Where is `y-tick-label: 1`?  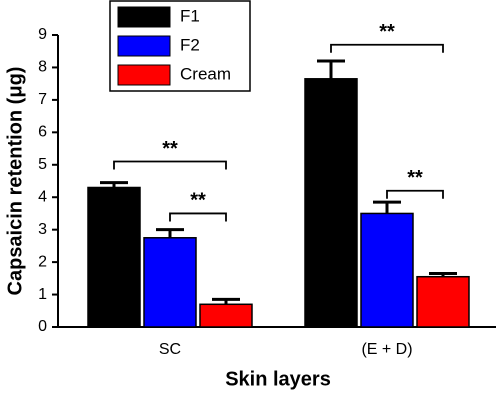 y-tick-label: 1 is located at coordinates (42, 294).